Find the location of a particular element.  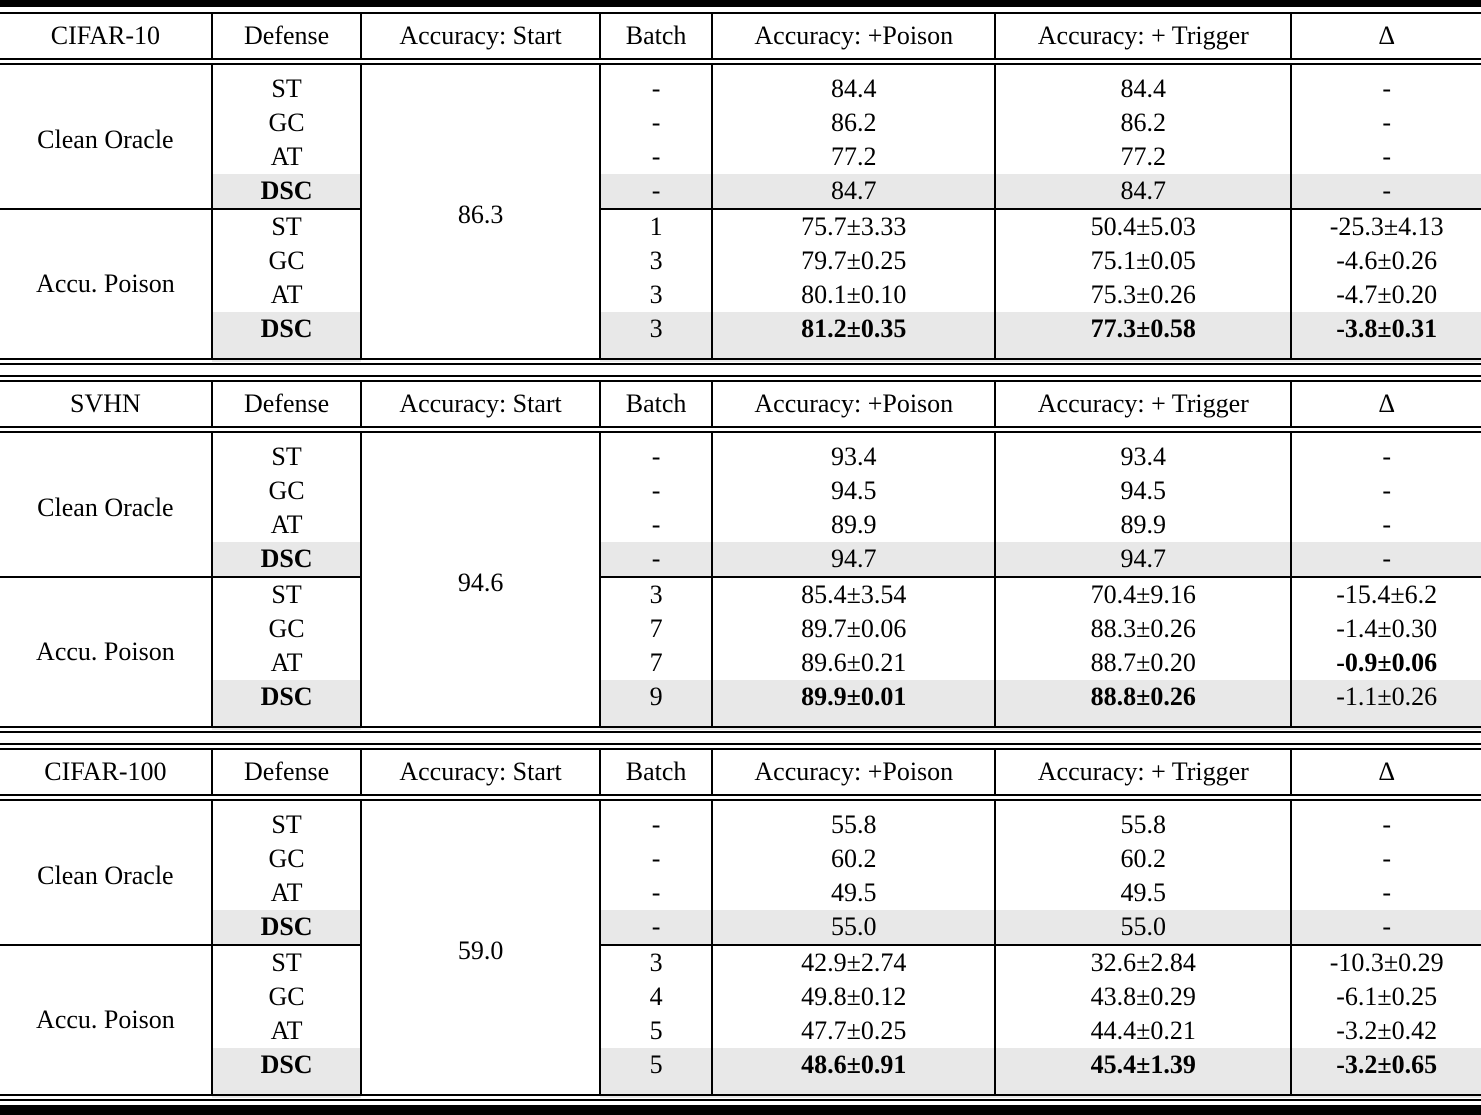

trigger-accuracy-cell: 88.8±0.26 is located at coordinates (1143, 705).